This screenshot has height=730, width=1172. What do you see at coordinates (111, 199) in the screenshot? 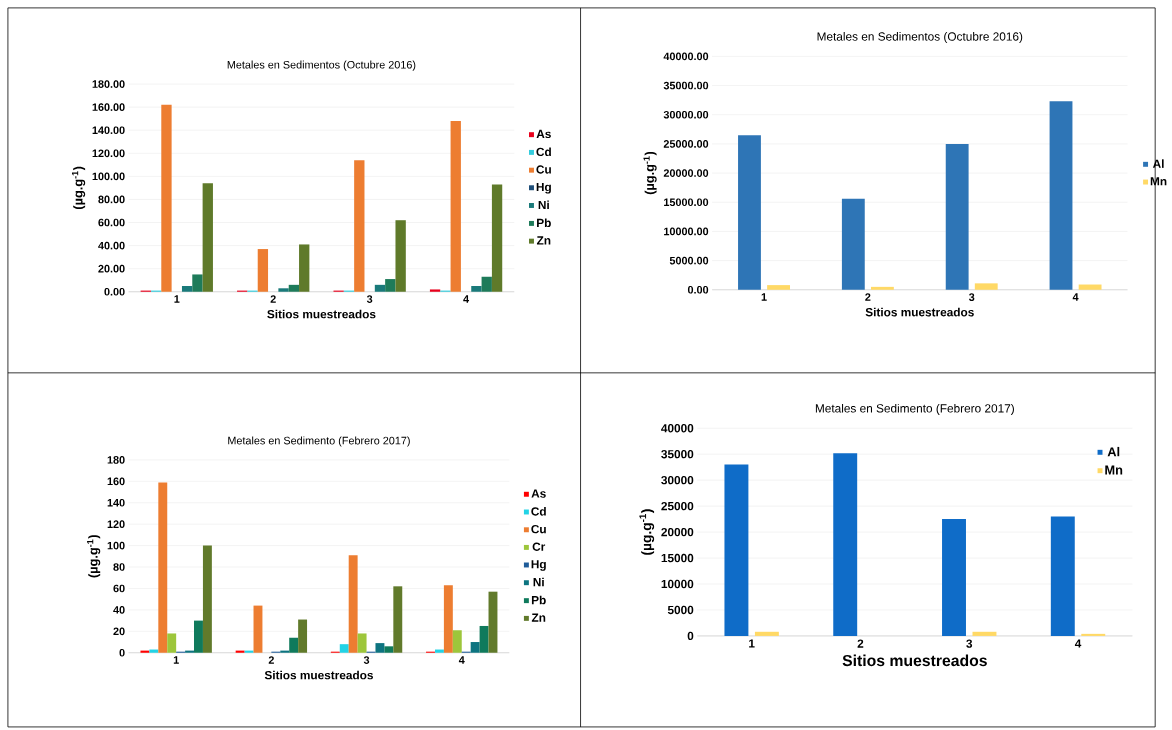
I see `y-tick-label: 80.00` at bounding box center [111, 199].